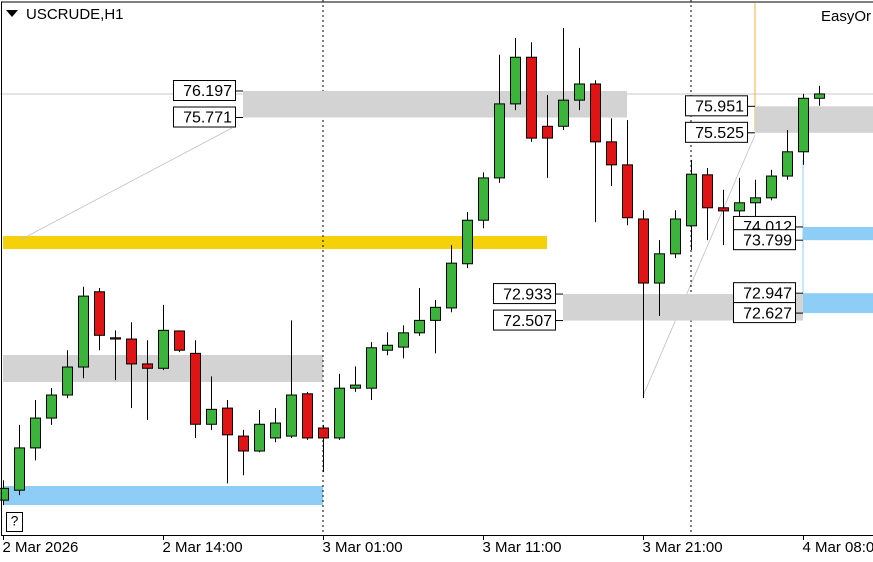 Image resolution: width=873 pixels, height=562 pixels. I want to click on zone-label: 72.933, so click(527, 294).